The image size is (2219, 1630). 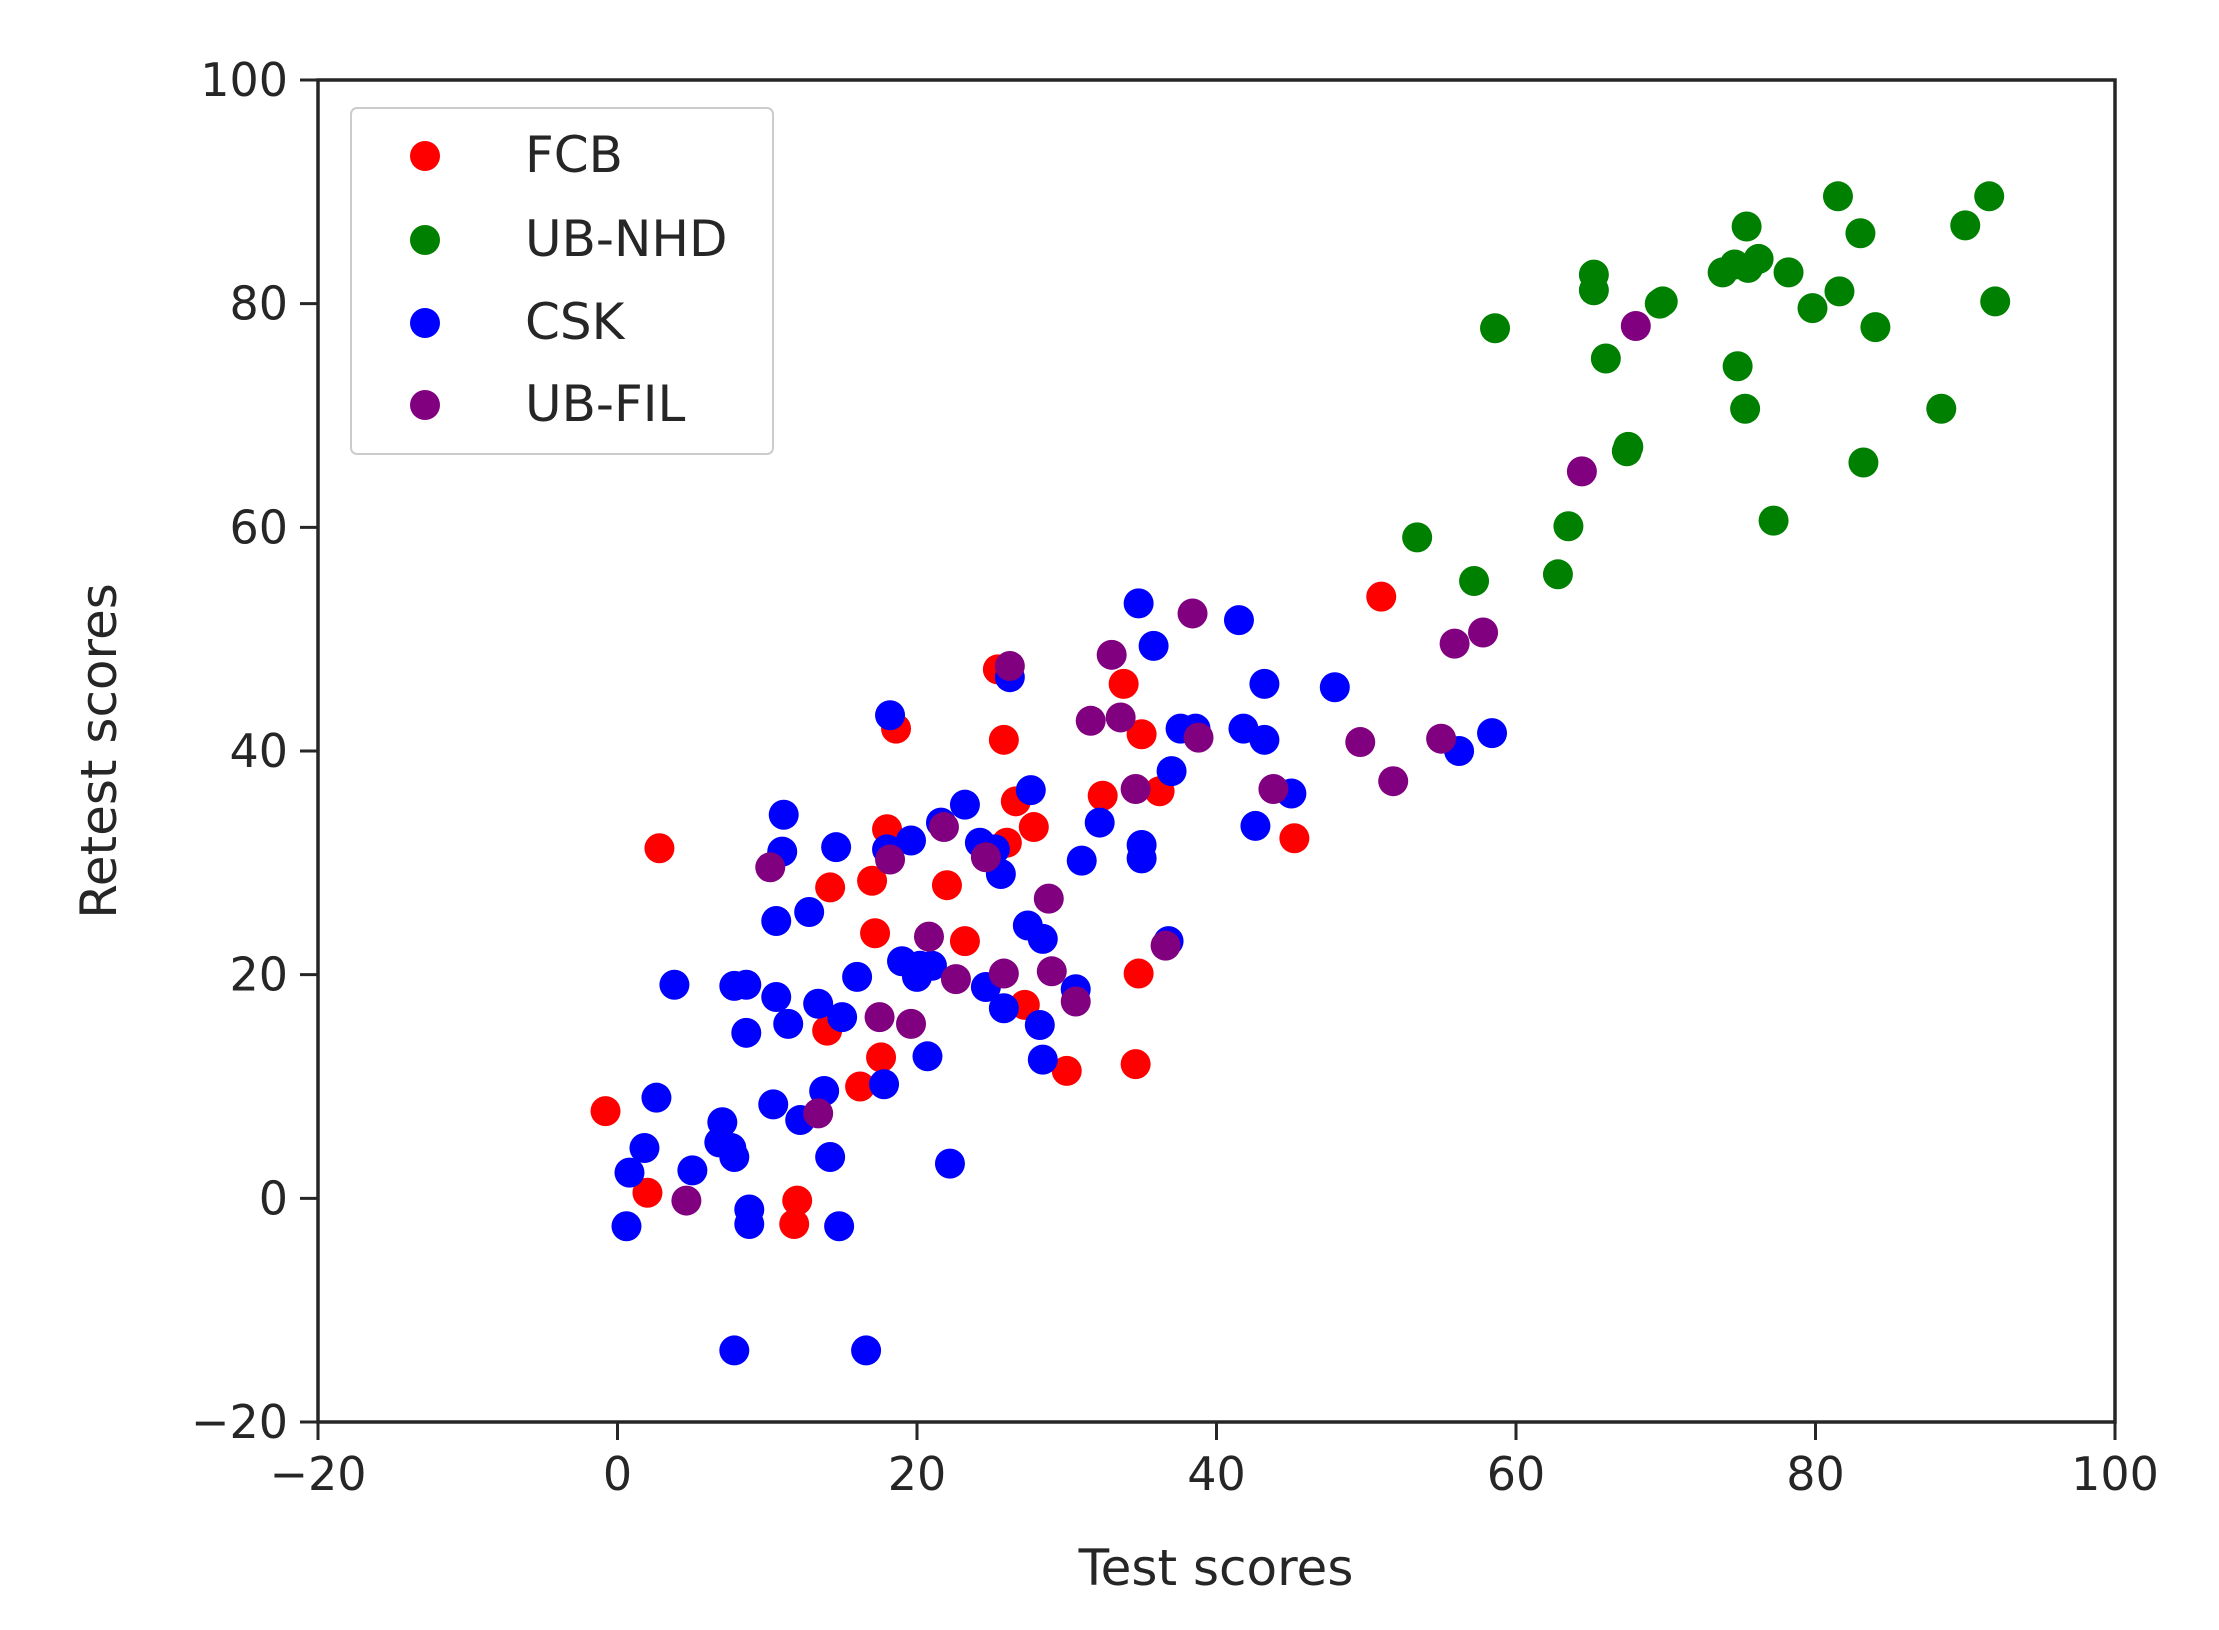 What do you see at coordinates (258, 751) in the screenshot?
I see `y-tick-label: 40` at bounding box center [258, 751].